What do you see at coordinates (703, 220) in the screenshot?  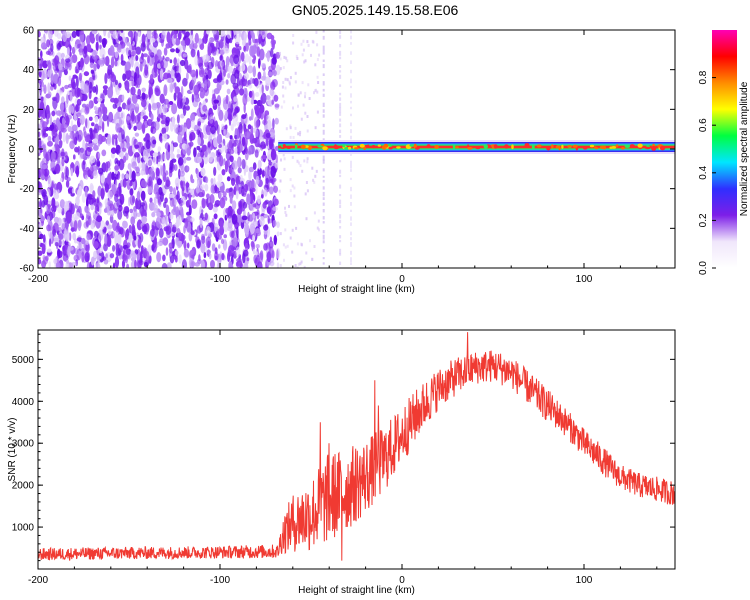 I see `colorbar-tick-label: 0.2` at bounding box center [703, 220].